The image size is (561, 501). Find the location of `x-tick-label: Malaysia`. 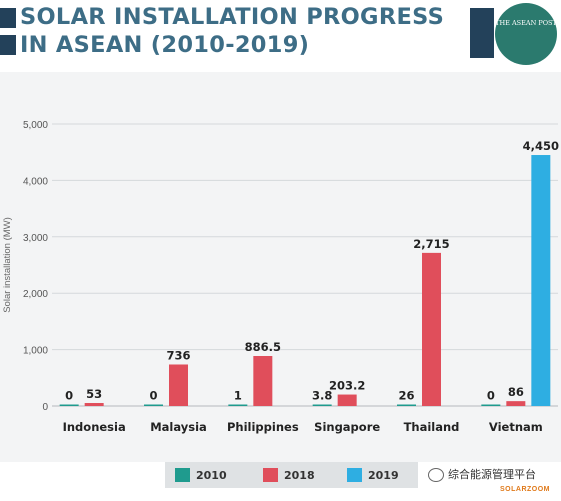

x-tick-label: Malaysia is located at coordinates (178, 427).